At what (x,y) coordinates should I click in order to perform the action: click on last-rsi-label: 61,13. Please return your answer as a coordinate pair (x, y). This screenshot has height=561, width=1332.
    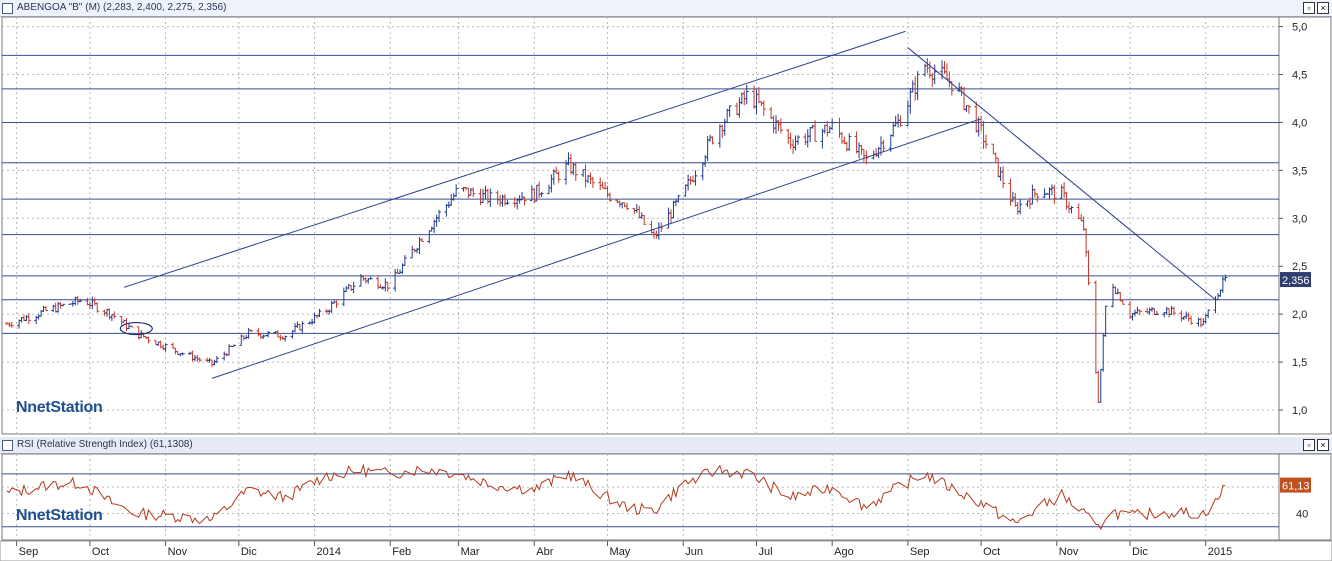
    Looking at the image, I should click on (1296, 487).